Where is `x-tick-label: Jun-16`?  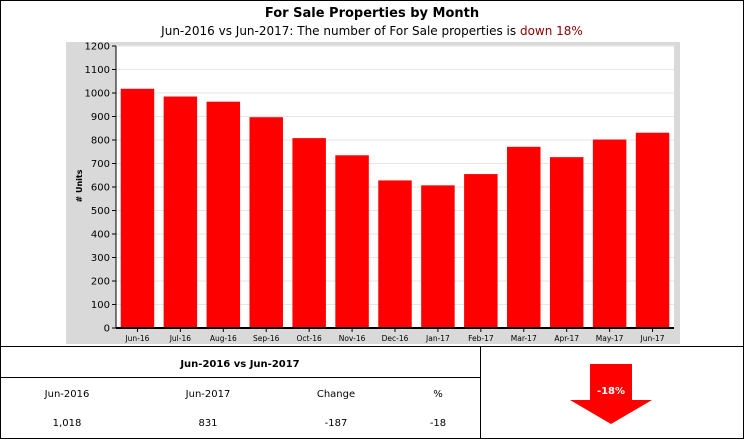
x-tick-label: Jun-16 is located at coordinates (136, 338).